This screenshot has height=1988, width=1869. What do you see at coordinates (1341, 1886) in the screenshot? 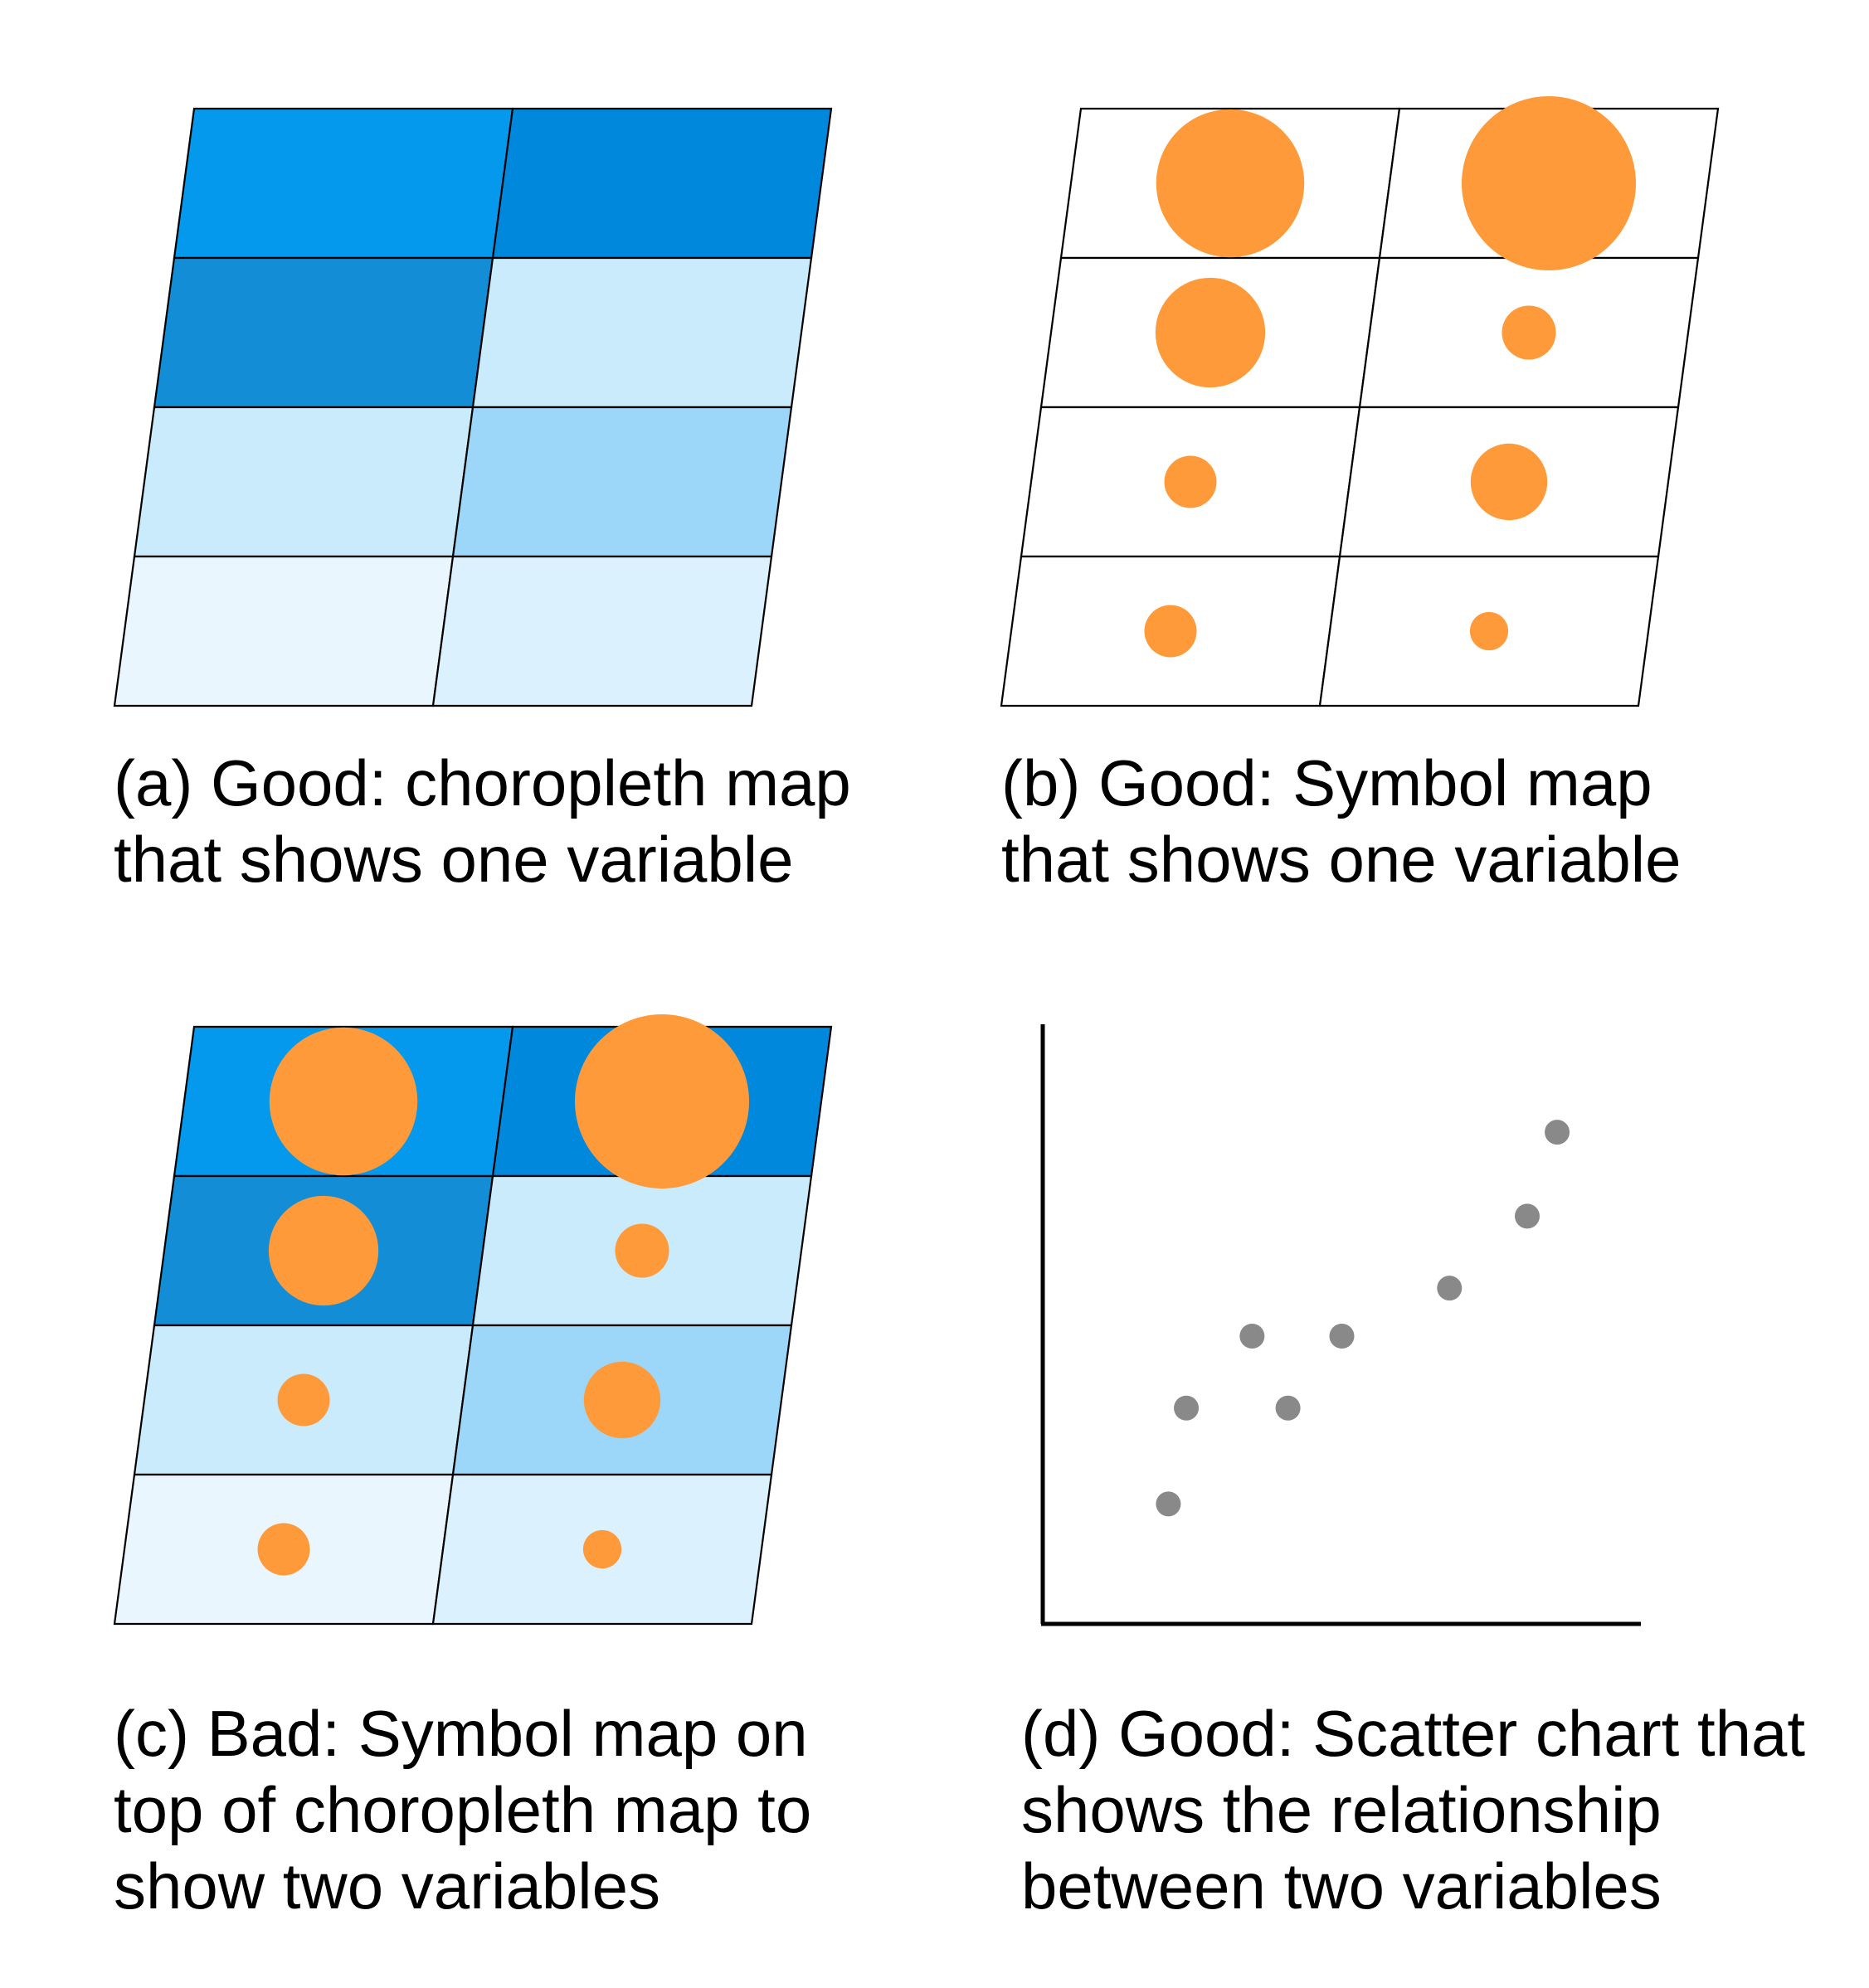
I see `caption-line: between two variables` at bounding box center [1341, 1886].